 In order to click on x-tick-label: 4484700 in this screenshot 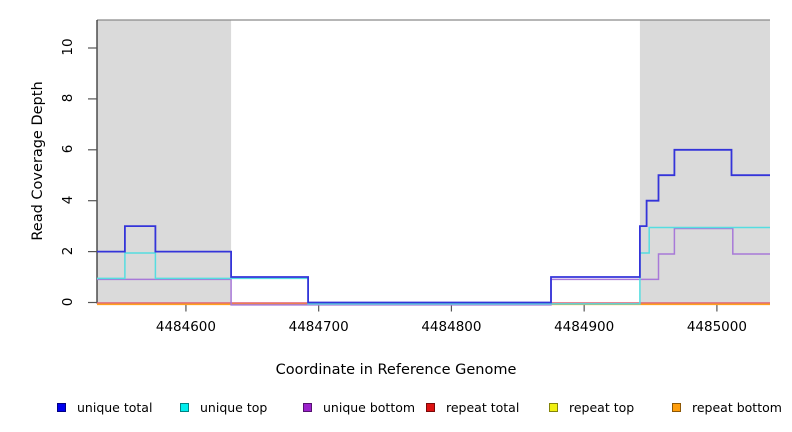, I will do `click(318, 327)`.